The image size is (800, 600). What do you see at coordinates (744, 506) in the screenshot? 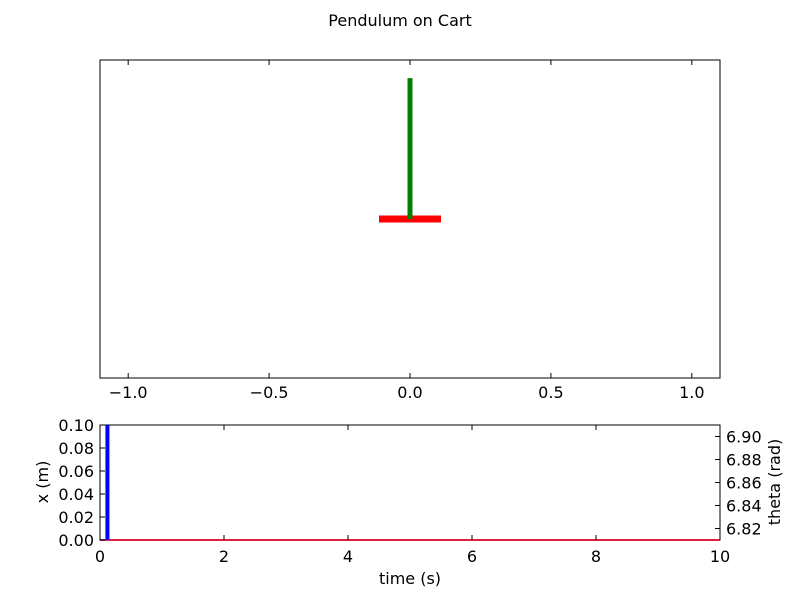
I see `right-y-tick-label: 6.84` at bounding box center [744, 506].